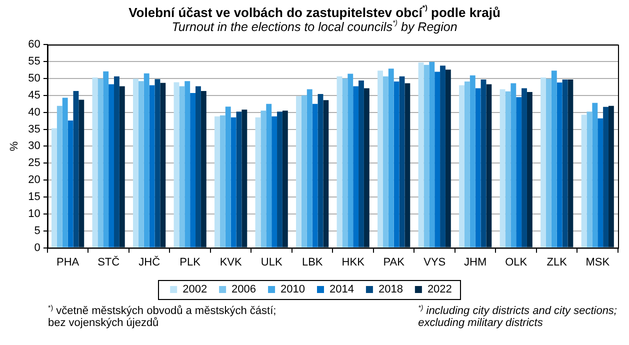 This screenshot has height=345, width=629. Describe the element at coordinates (354, 262) in the screenshot. I see `x-tick-label: HKK` at that location.